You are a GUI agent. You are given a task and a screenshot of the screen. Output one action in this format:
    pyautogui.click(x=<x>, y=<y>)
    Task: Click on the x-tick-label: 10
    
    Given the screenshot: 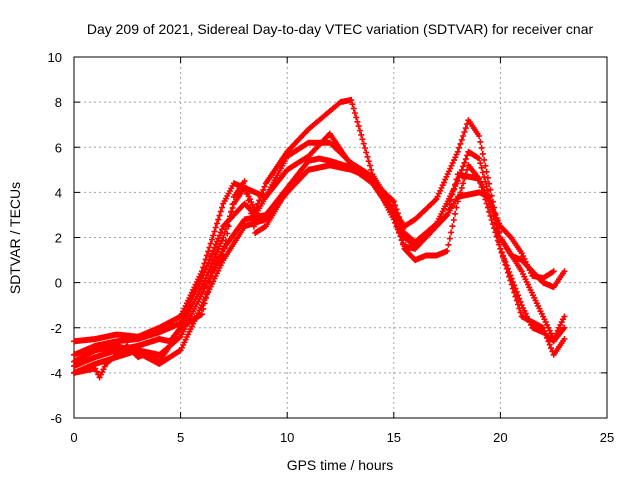 What is the action you would take?
    pyautogui.click(x=287, y=437)
    